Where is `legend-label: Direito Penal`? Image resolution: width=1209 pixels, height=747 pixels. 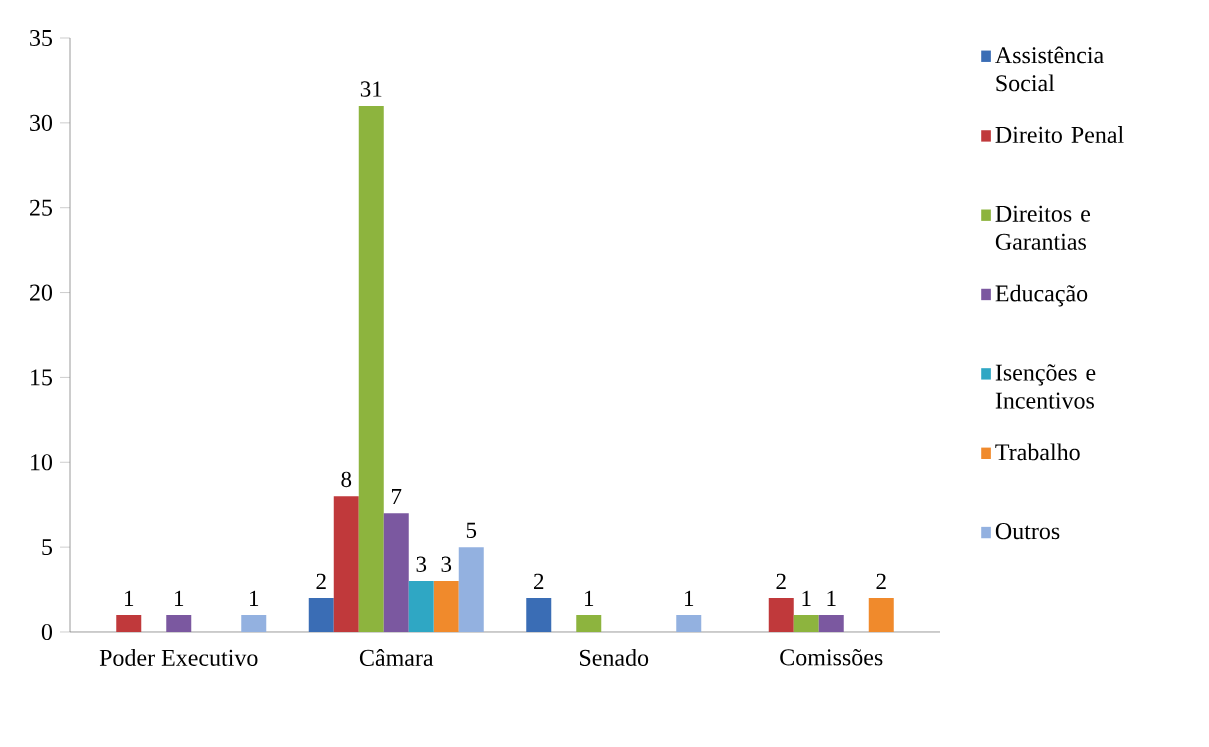
legend-label: Direito Penal is located at coordinates (1059, 134).